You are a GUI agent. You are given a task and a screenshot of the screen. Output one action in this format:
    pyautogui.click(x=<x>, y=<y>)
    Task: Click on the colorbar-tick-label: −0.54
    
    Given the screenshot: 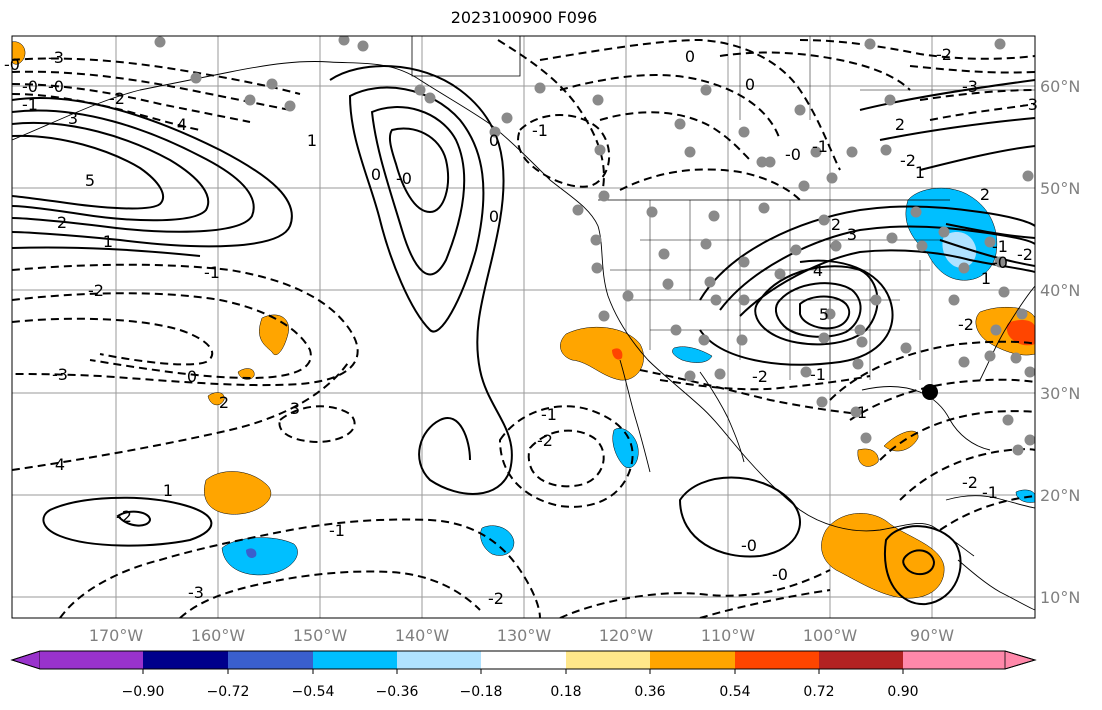 What is the action you would take?
    pyautogui.click(x=313, y=692)
    